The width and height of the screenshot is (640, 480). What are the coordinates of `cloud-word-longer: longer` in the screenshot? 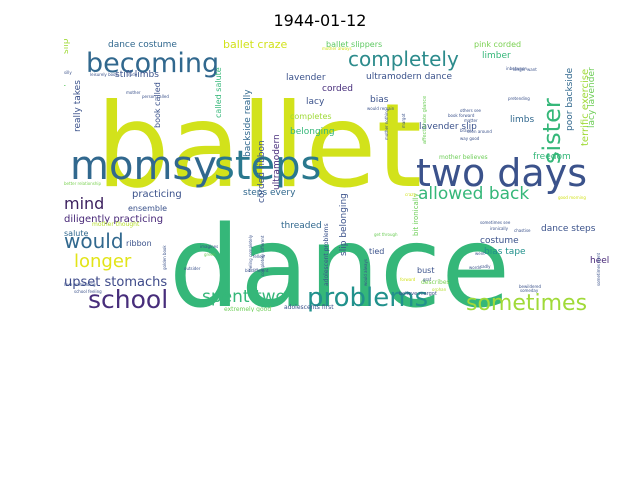 It's located at (103, 261).